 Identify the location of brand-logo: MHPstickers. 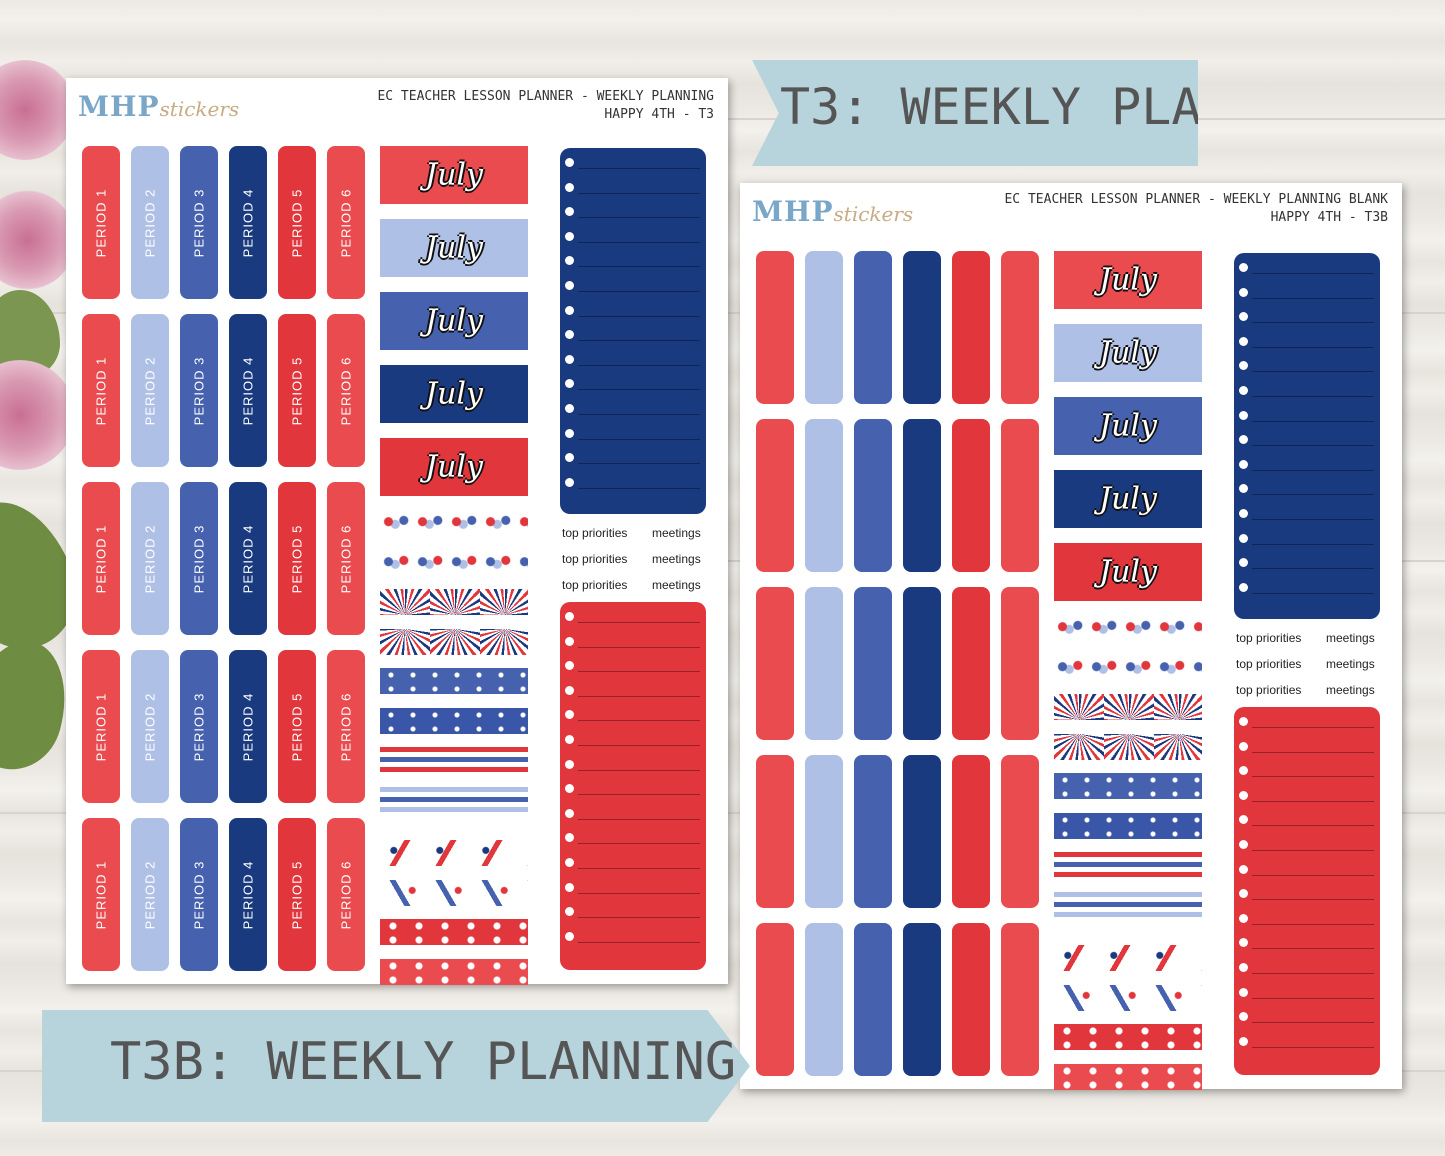
(158, 106).